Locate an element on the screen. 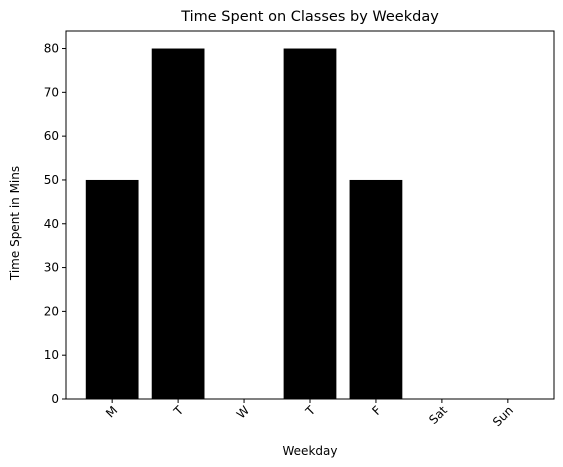 The image size is (563, 467). y-tick-label: 80 is located at coordinates (51, 49).